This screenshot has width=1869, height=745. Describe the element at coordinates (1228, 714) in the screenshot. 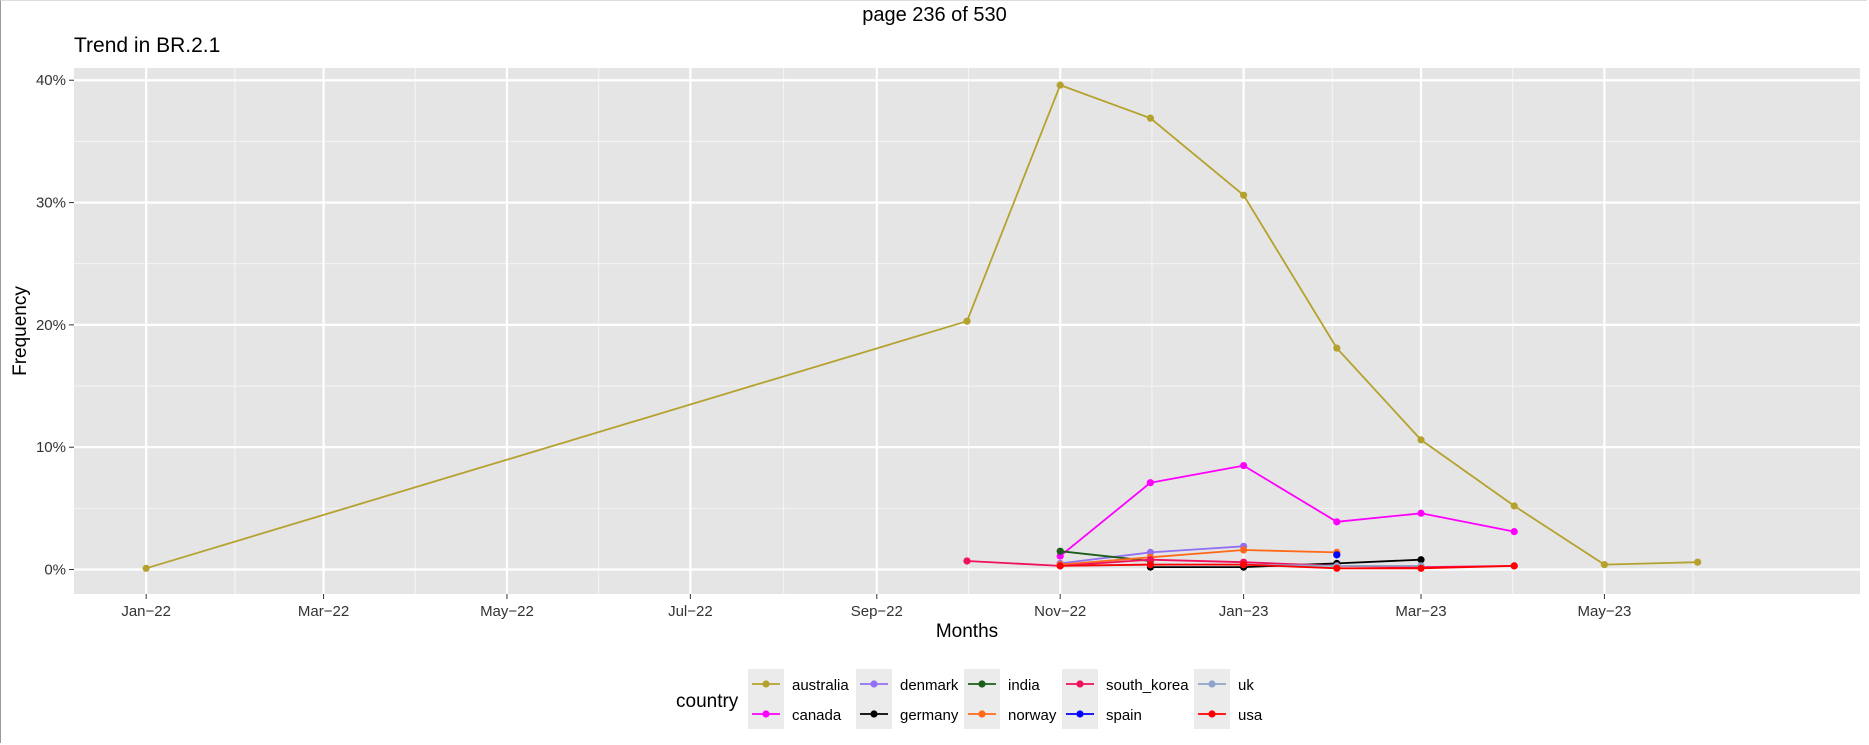

I see `legend-item-usa: usa` at that location.